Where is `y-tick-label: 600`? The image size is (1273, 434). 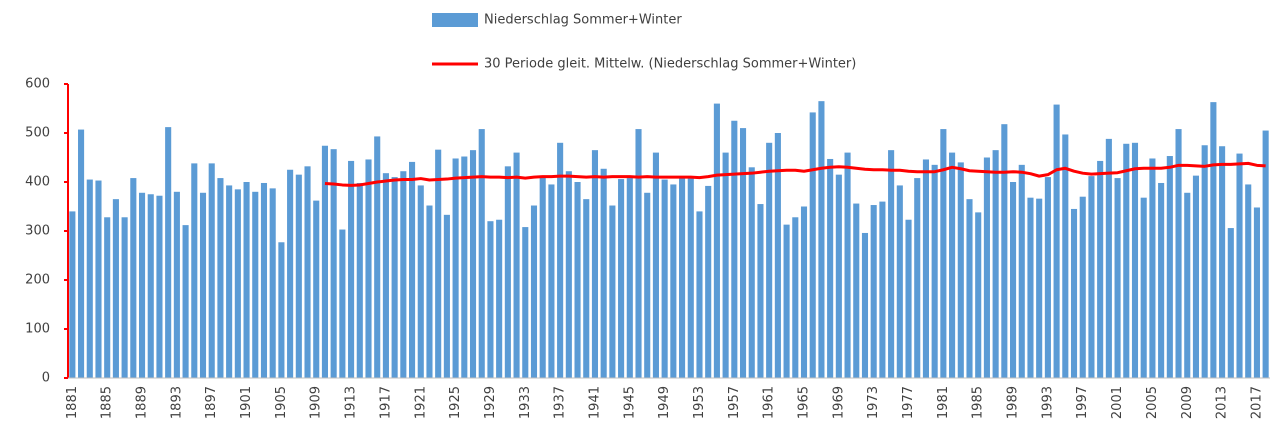
y-tick-label: 600 is located at coordinates (37, 84).